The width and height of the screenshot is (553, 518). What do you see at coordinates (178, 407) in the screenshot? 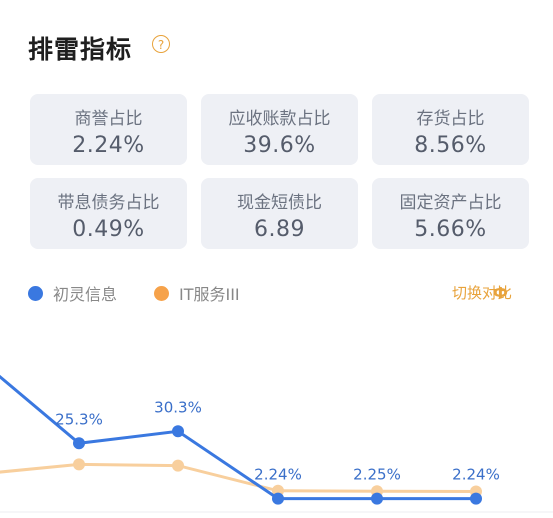
I see `data-label: 30.3%` at bounding box center [178, 407].